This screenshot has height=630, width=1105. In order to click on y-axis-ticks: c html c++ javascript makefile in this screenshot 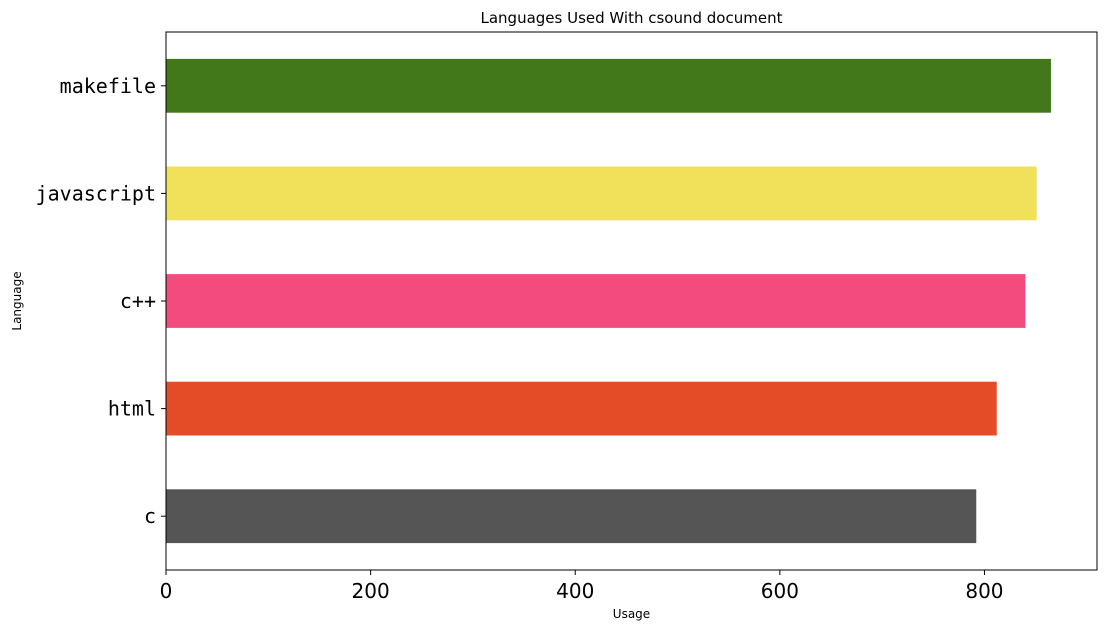, I will do `click(101, 301)`.